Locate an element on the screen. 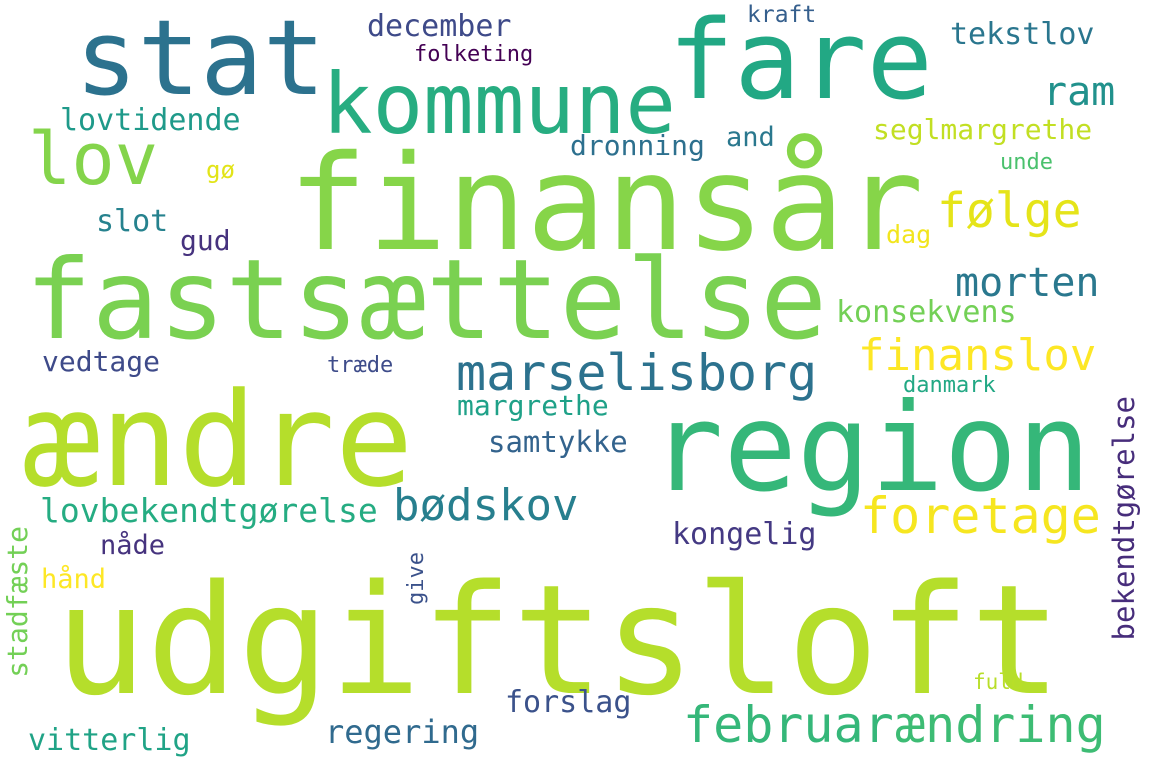 The width and height of the screenshot is (1155, 770). word-lovtidende: lovtidende is located at coordinates (150, 120).